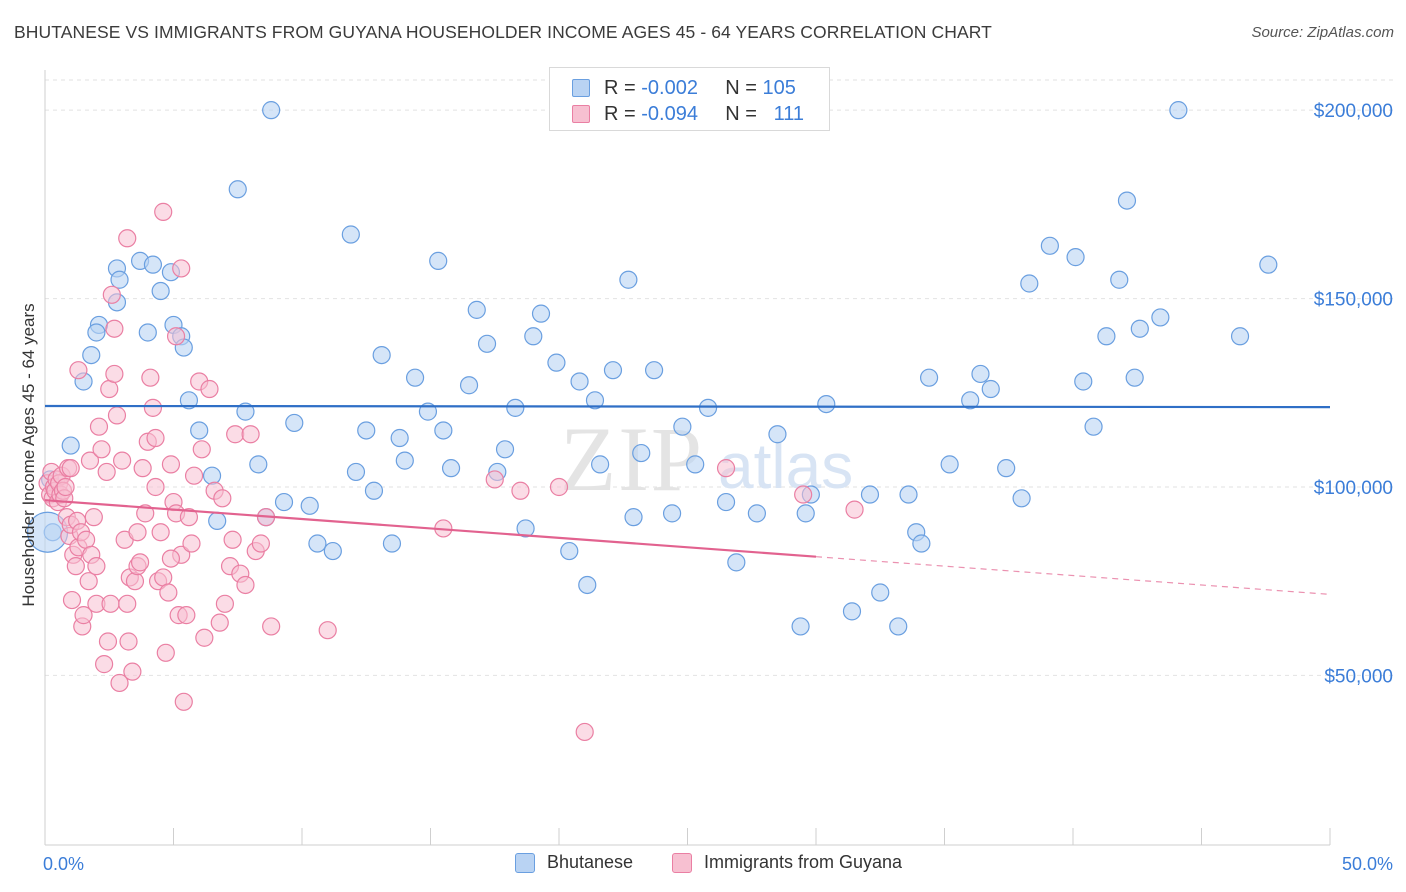 This screenshot has height=892, width=1406. I want to click on bottom-swatch-pink, so click(682, 862).